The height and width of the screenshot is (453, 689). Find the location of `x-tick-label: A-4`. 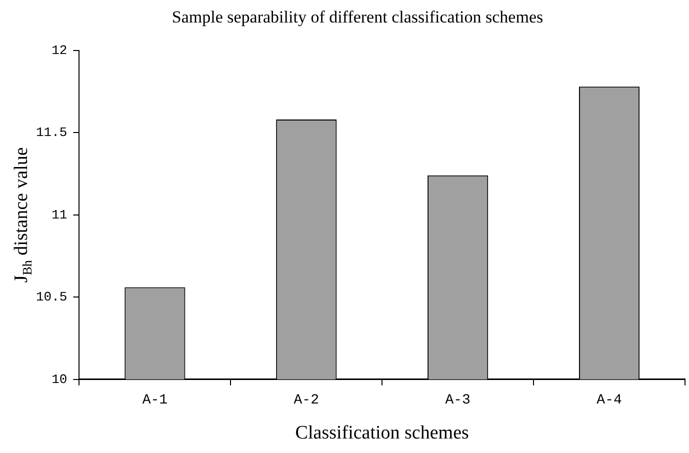

x-tick-label: A-4 is located at coordinates (609, 400).